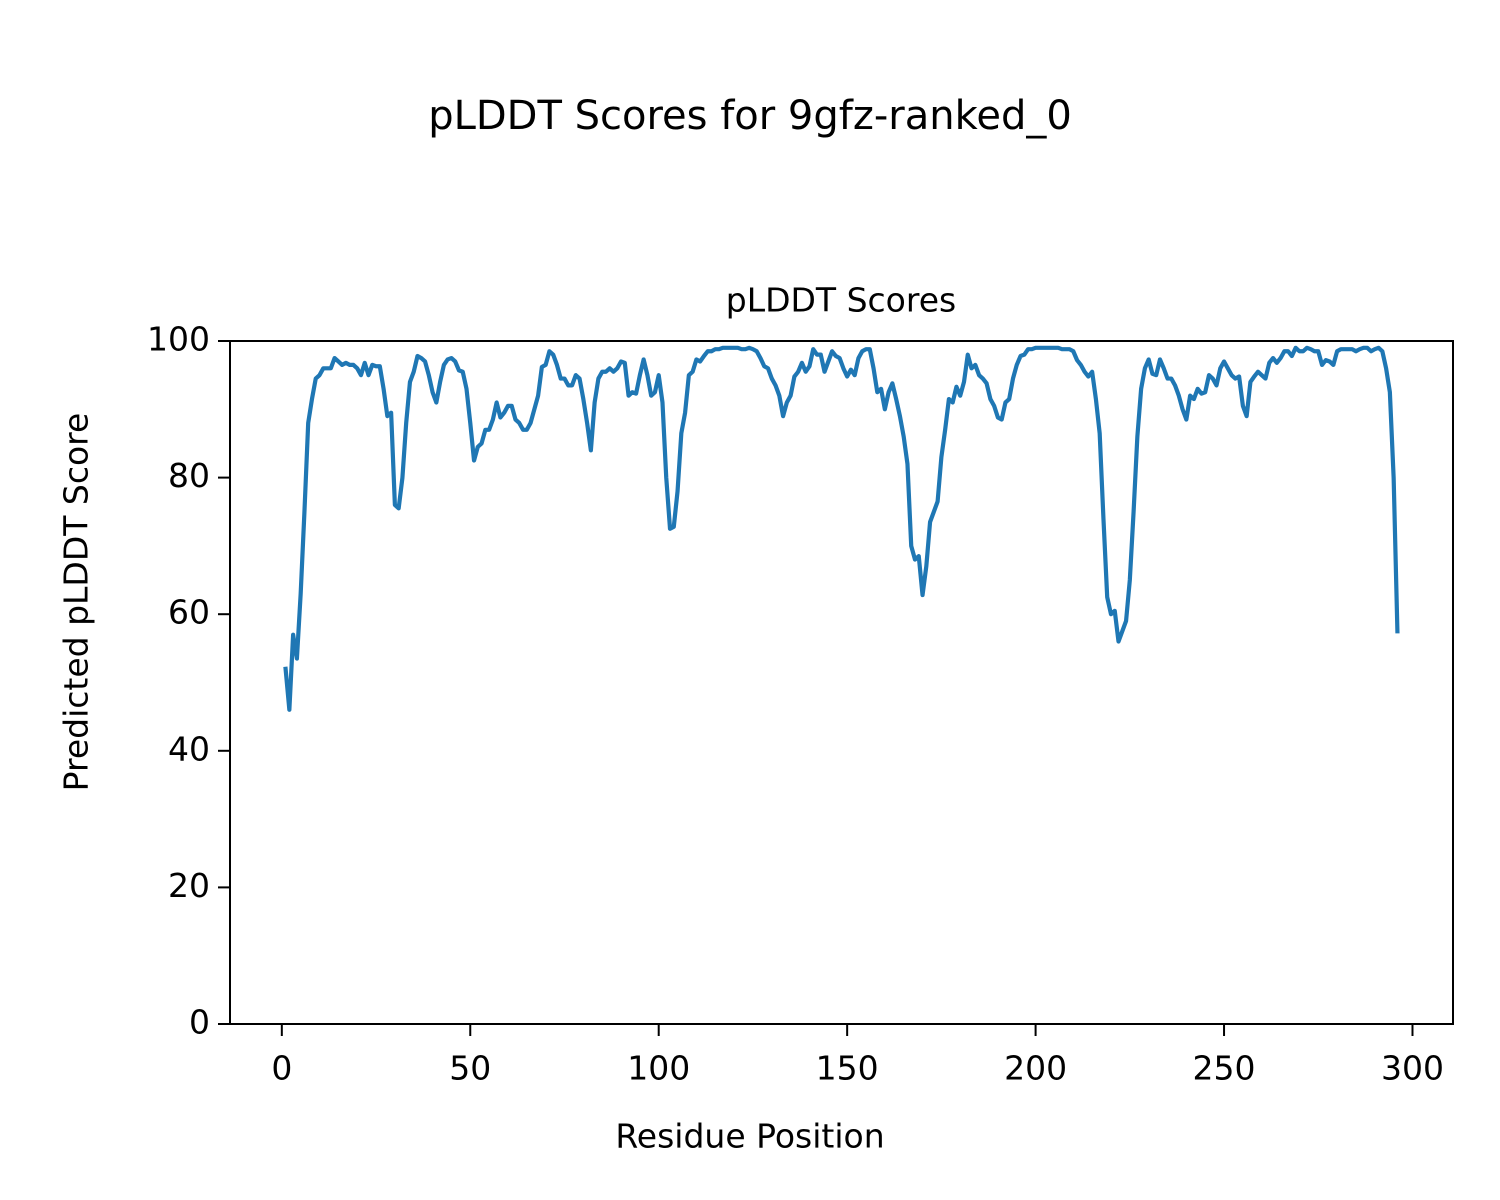 The height and width of the screenshot is (1200, 1500). What do you see at coordinates (1224, 1068) in the screenshot?
I see `x-tick-label: 250` at bounding box center [1224, 1068].